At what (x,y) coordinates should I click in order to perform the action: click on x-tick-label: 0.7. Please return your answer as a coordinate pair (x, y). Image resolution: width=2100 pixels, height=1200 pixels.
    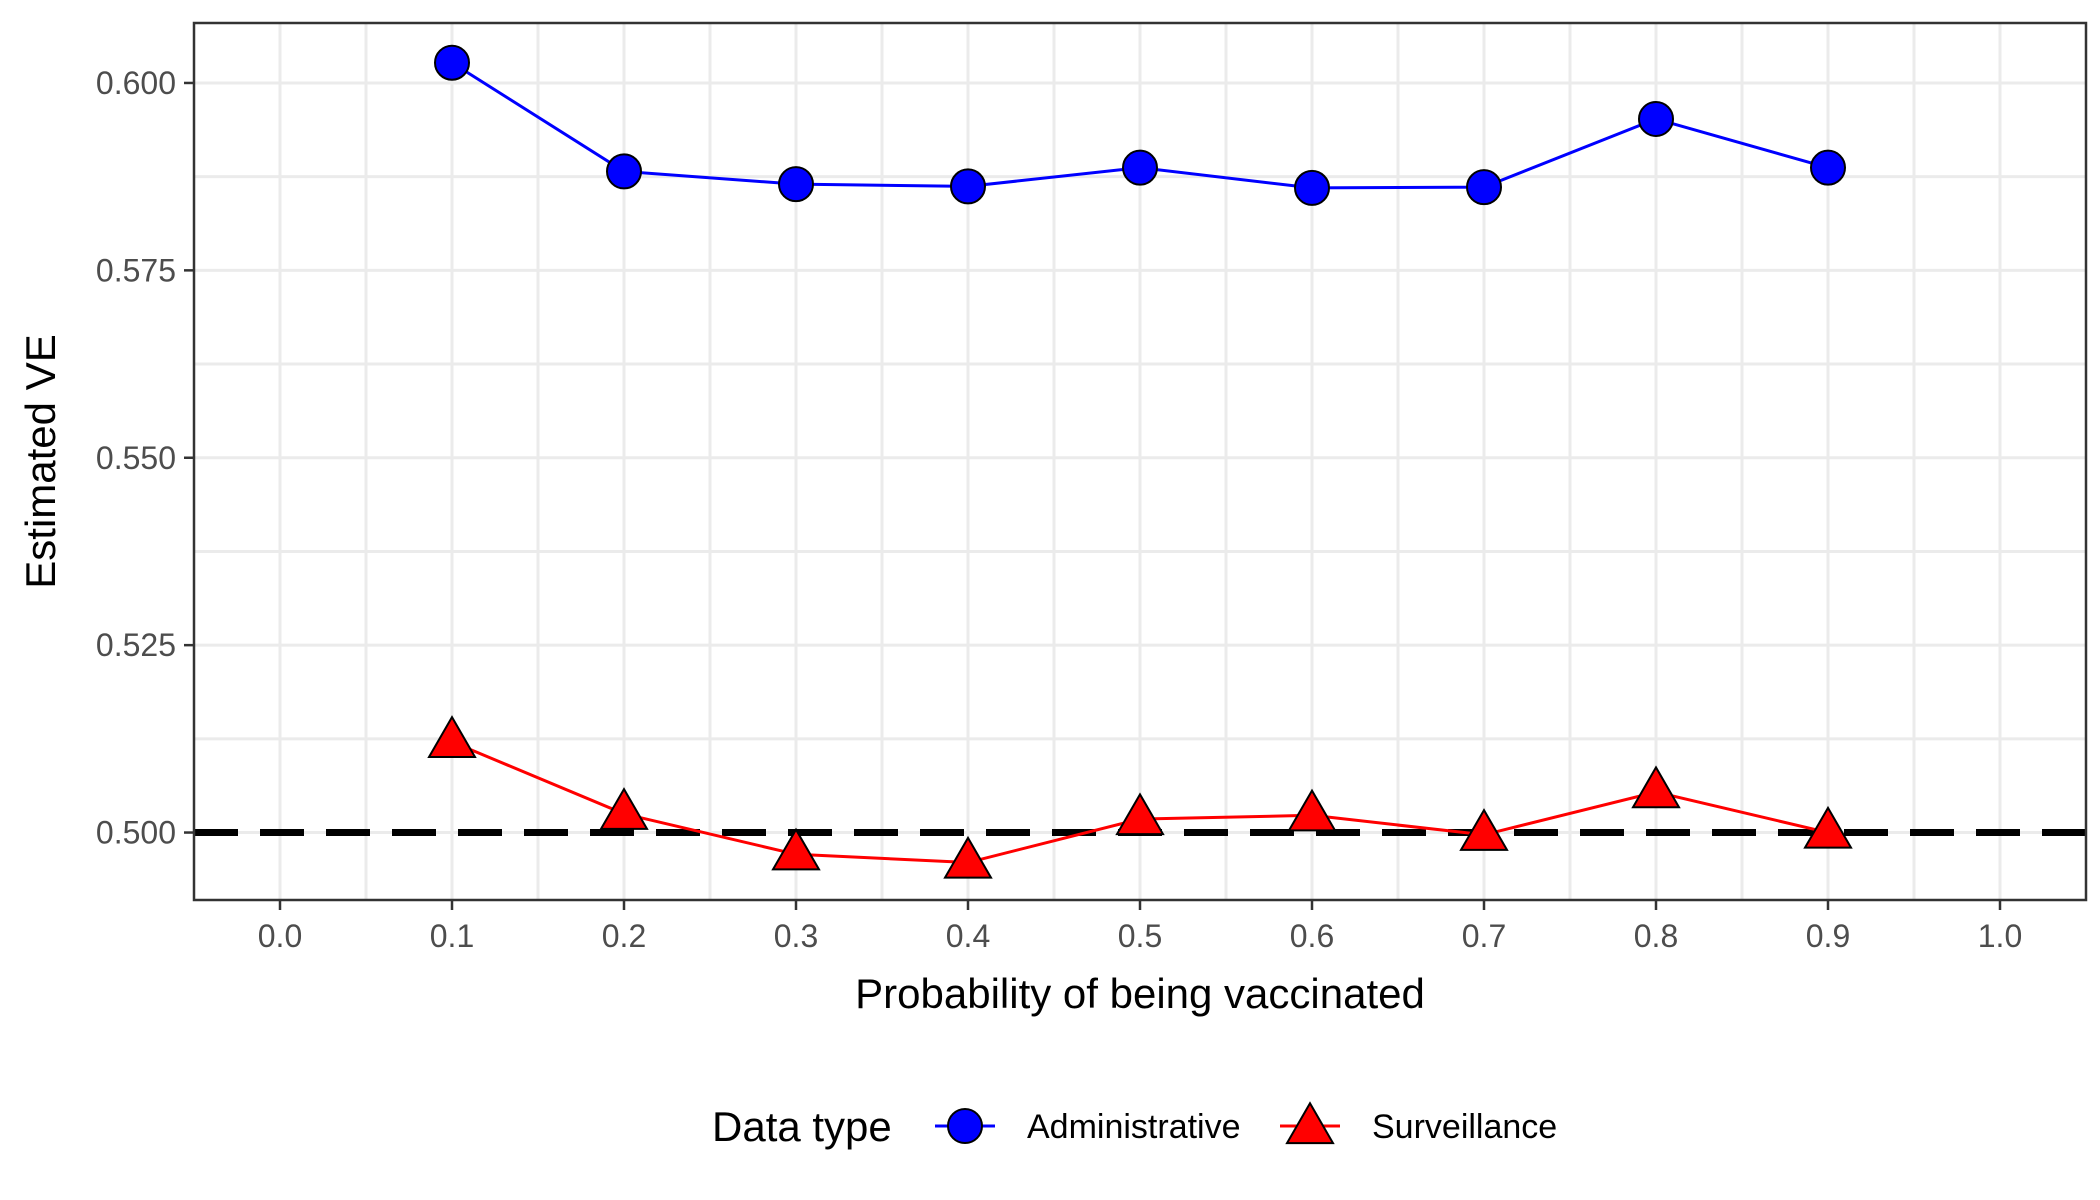
    Looking at the image, I should click on (1484, 936).